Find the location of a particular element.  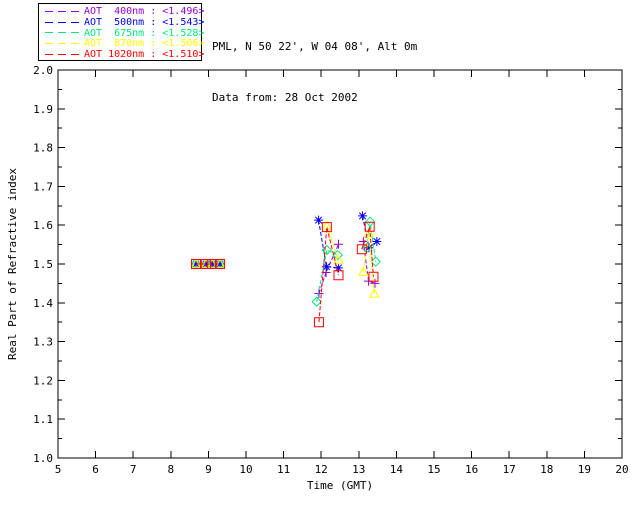

series-aot-1020nm is located at coordinates (284, 274).